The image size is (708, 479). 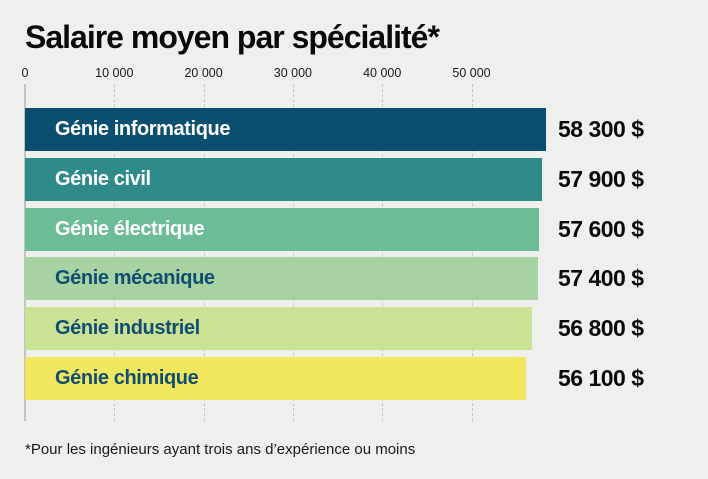 I want to click on bar-value-label: 58 300 $, so click(x=601, y=129).